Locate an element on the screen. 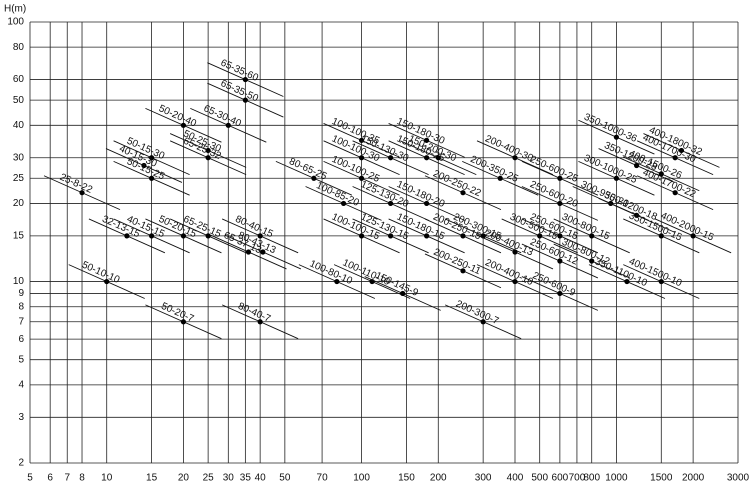 The width and height of the screenshot is (750, 500). point-label: 200-350-25 is located at coordinates (495, 169).